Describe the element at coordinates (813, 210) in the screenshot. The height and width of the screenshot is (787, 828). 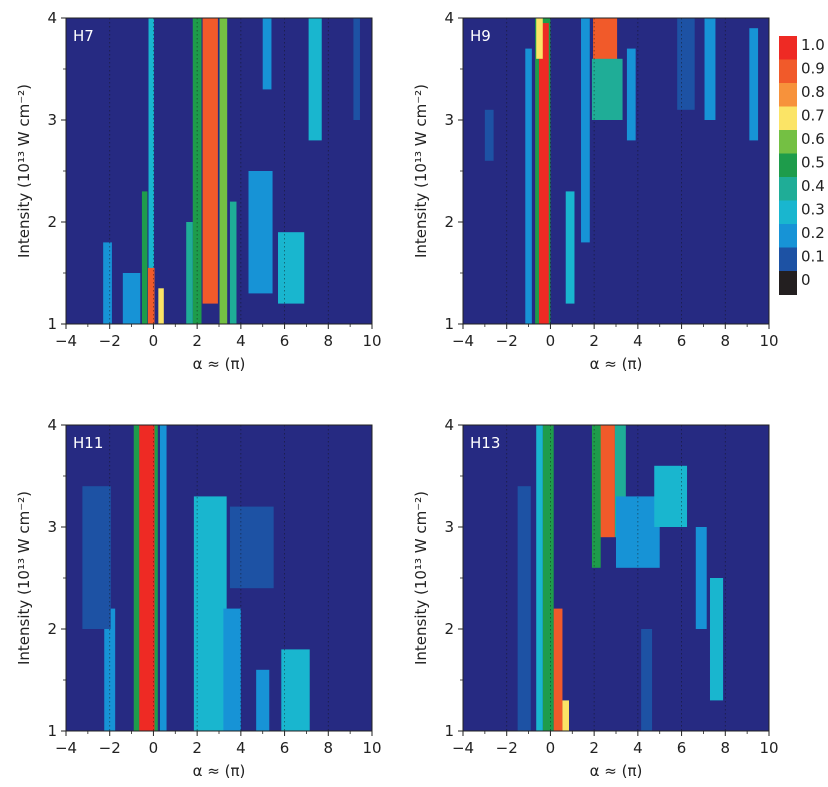
I see `colorbar-label: 0.3` at that location.